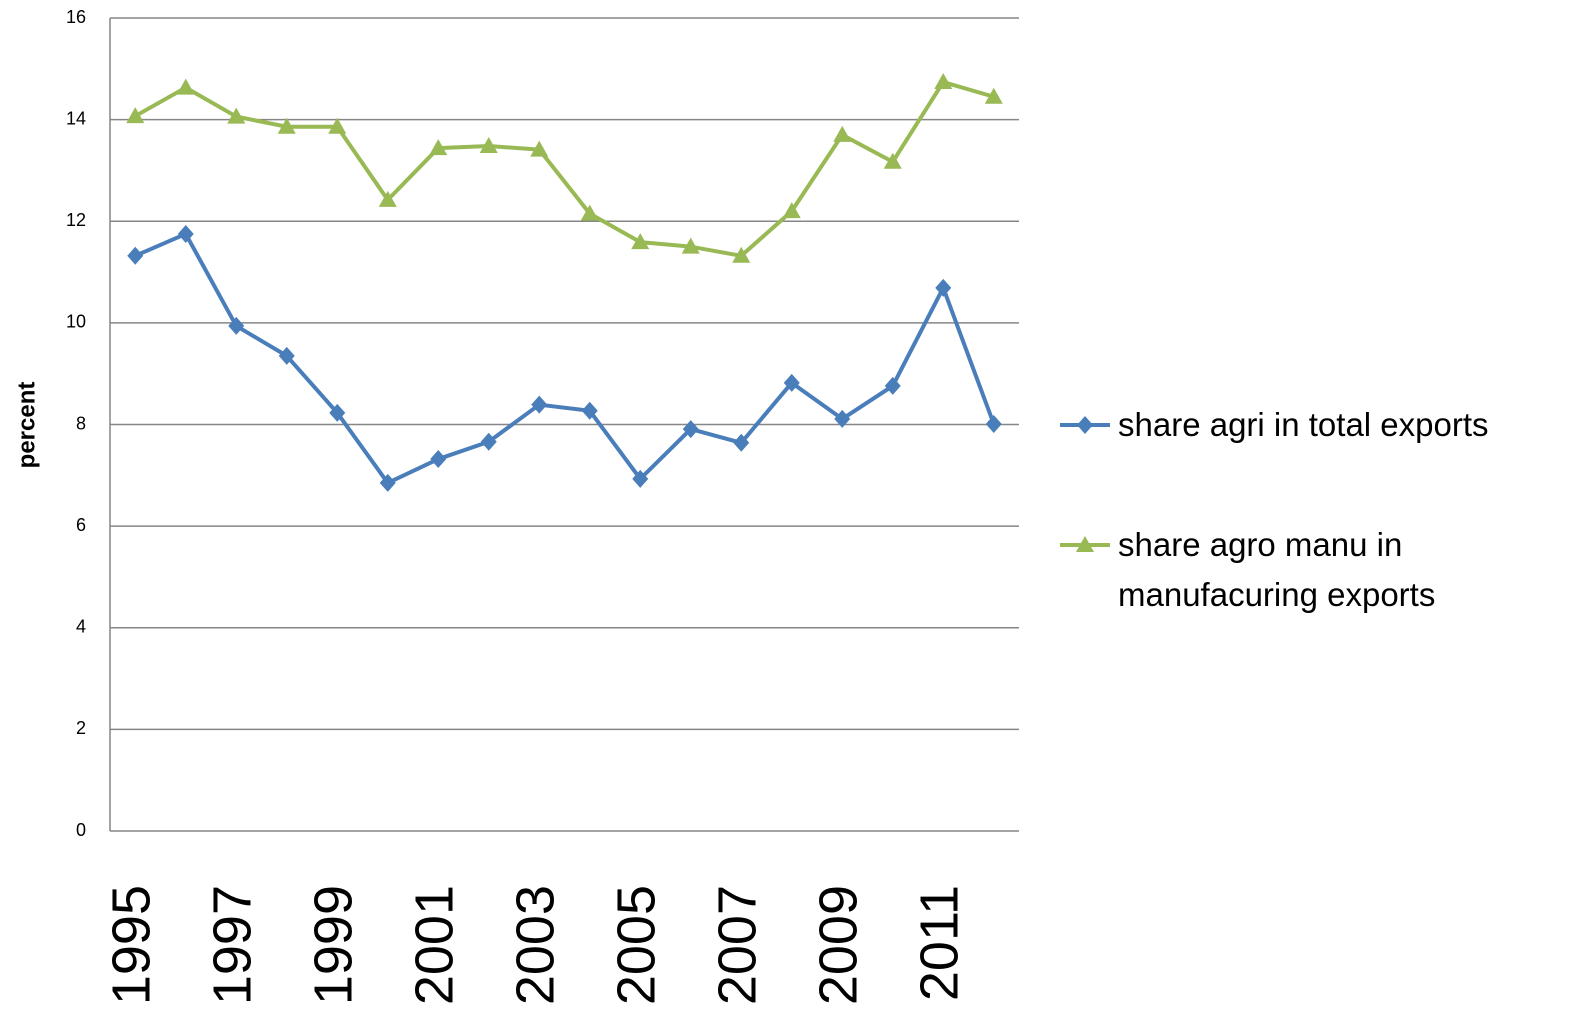 The height and width of the screenshot is (1025, 1583). I want to click on y-tick-label: 8, so click(81, 423).